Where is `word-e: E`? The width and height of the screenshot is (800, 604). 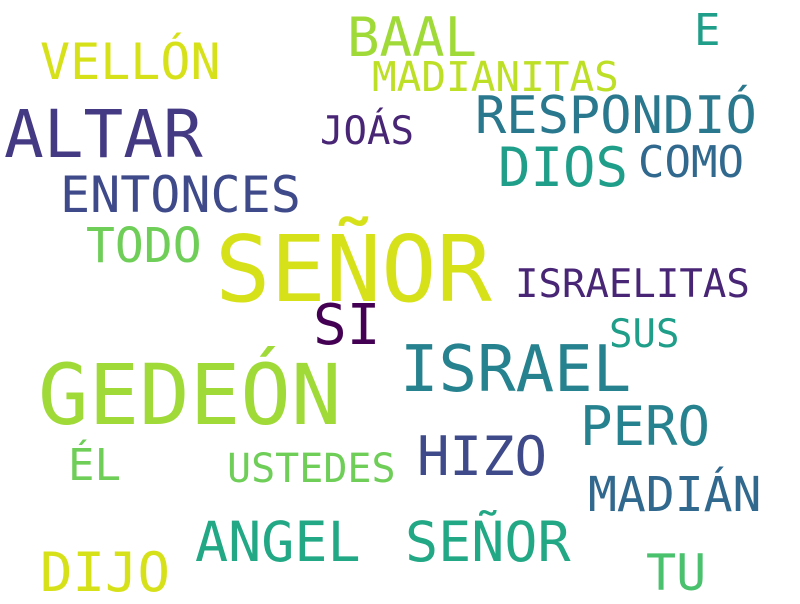 word-e: E is located at coordinates (707, 30).